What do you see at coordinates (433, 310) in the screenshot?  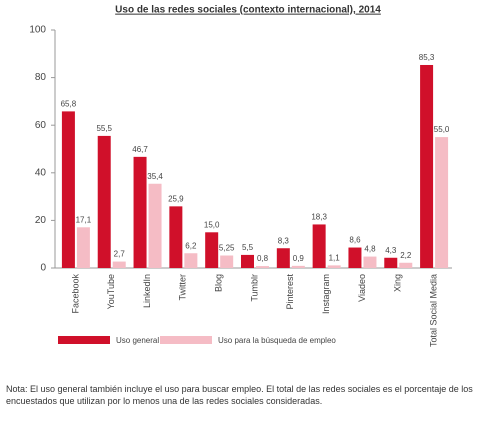 I see `x-tick-label: Total Social Media` at bounding box center [433, 310].